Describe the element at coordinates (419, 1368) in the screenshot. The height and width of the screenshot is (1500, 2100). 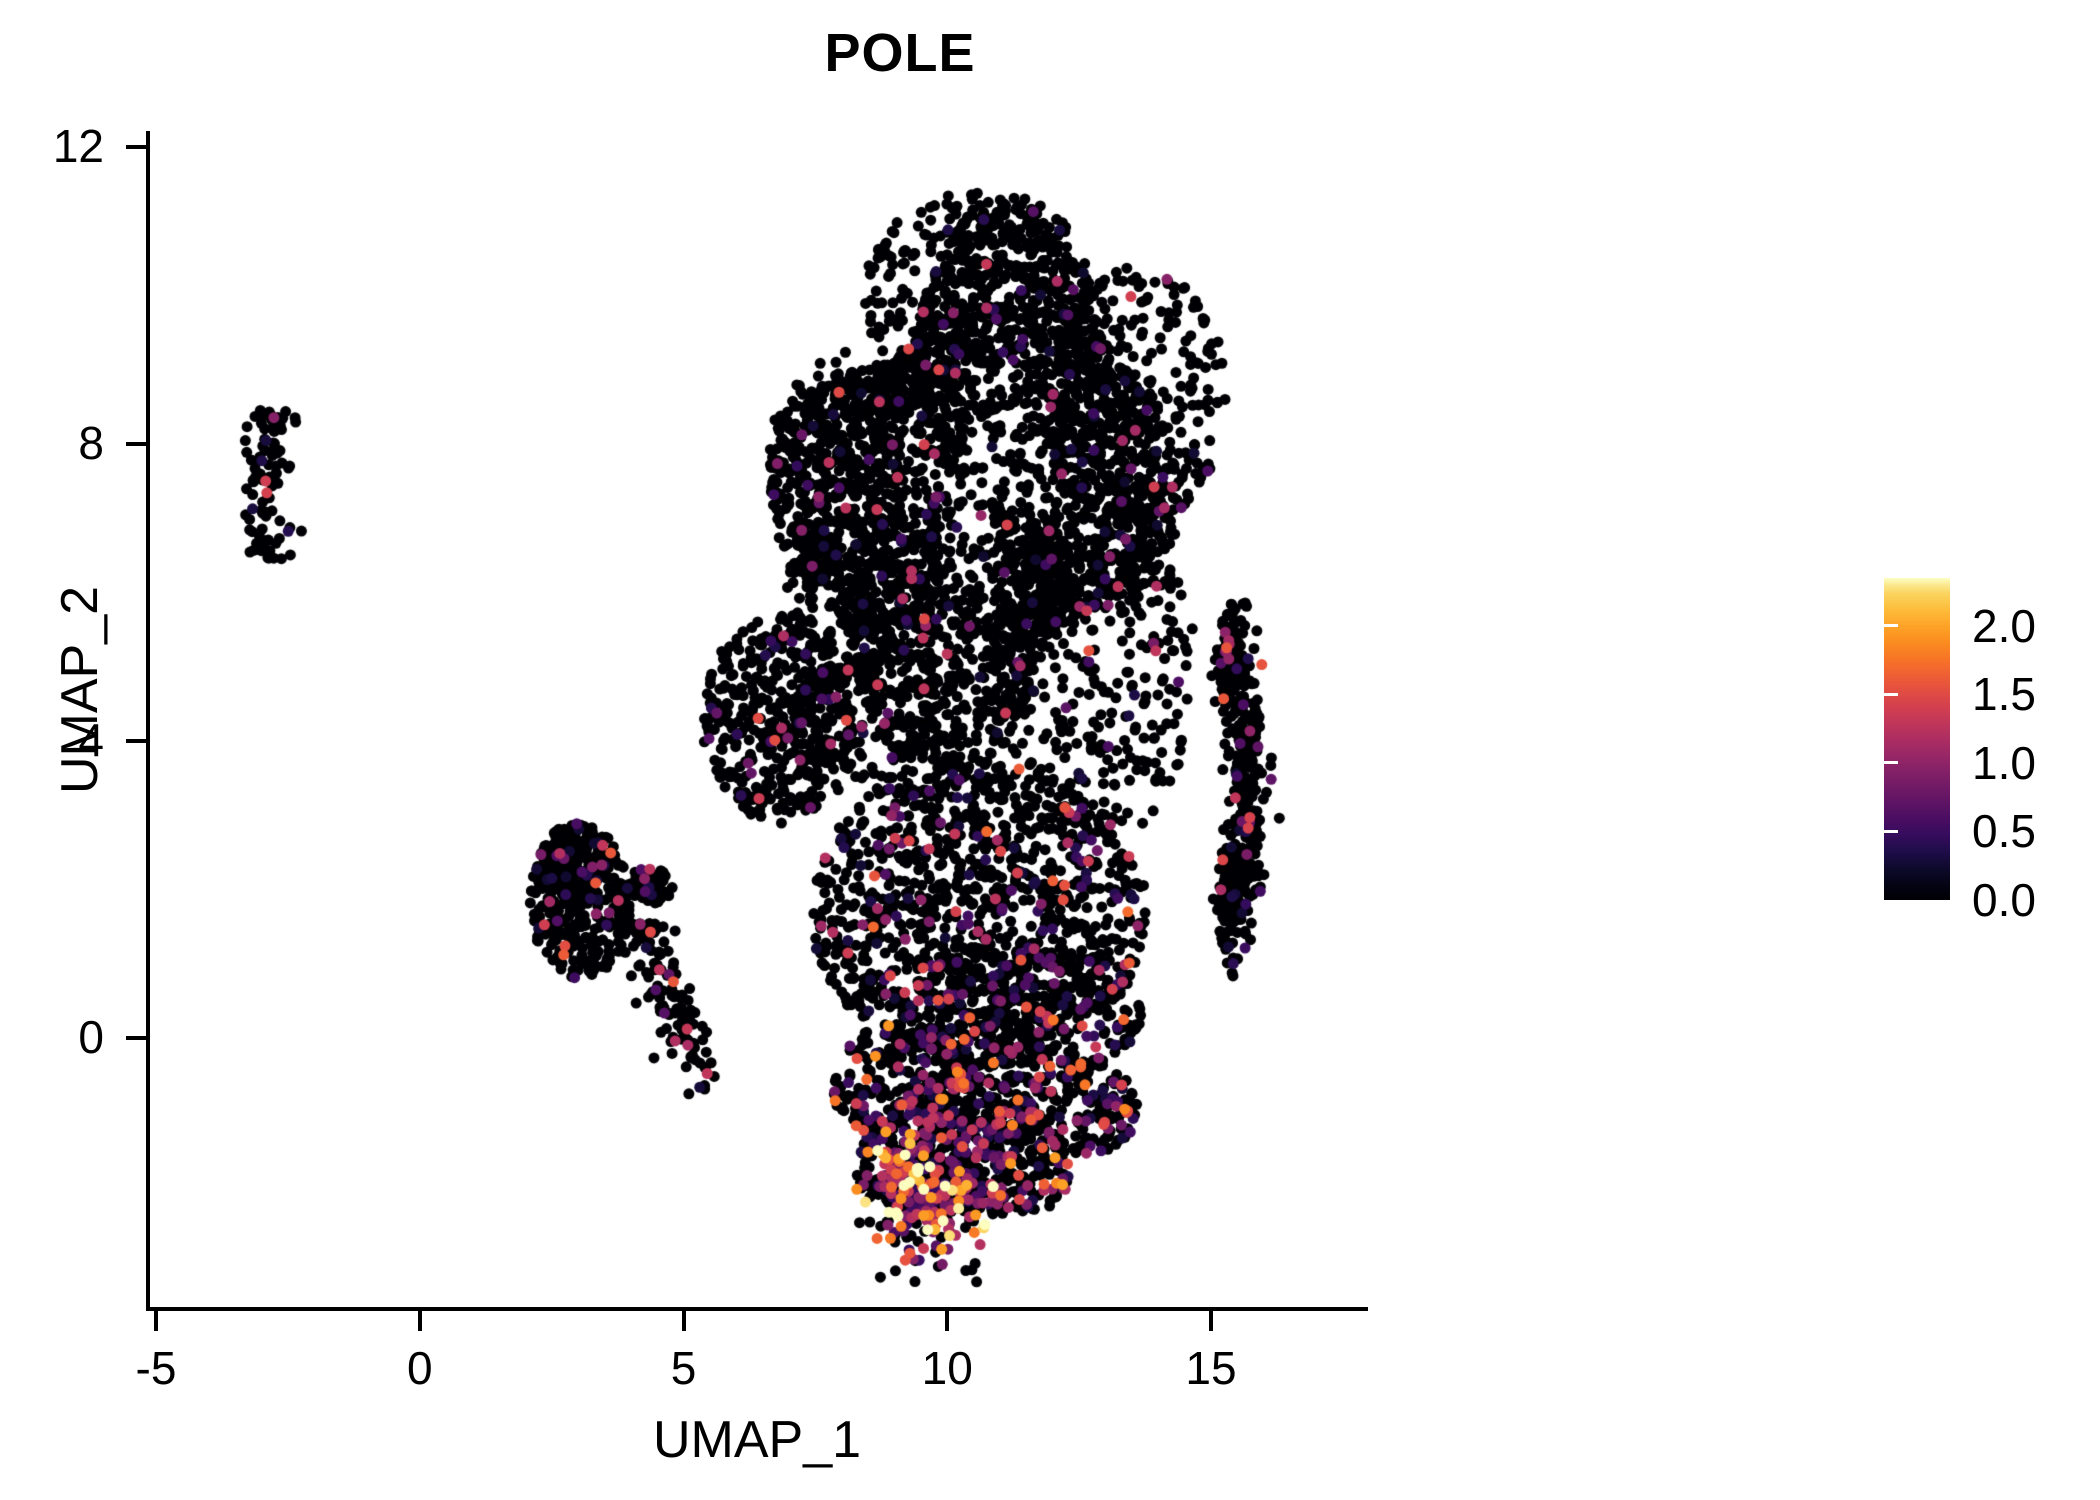
I see `x-tick-label: 0` at that location.